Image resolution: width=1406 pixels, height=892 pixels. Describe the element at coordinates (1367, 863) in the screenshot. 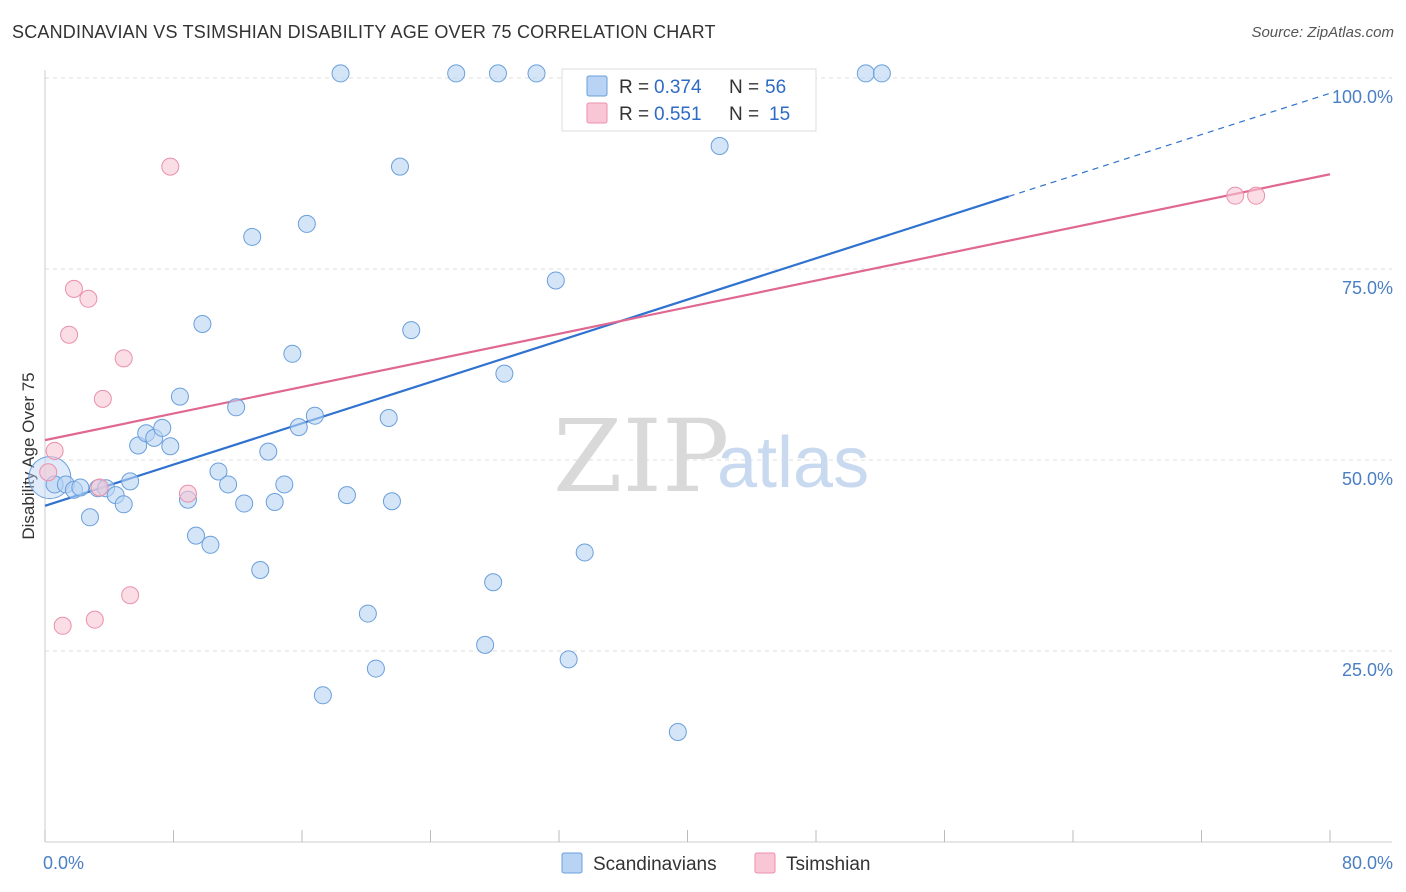

I see `x-tick-label-max: 80.0%` at that location.